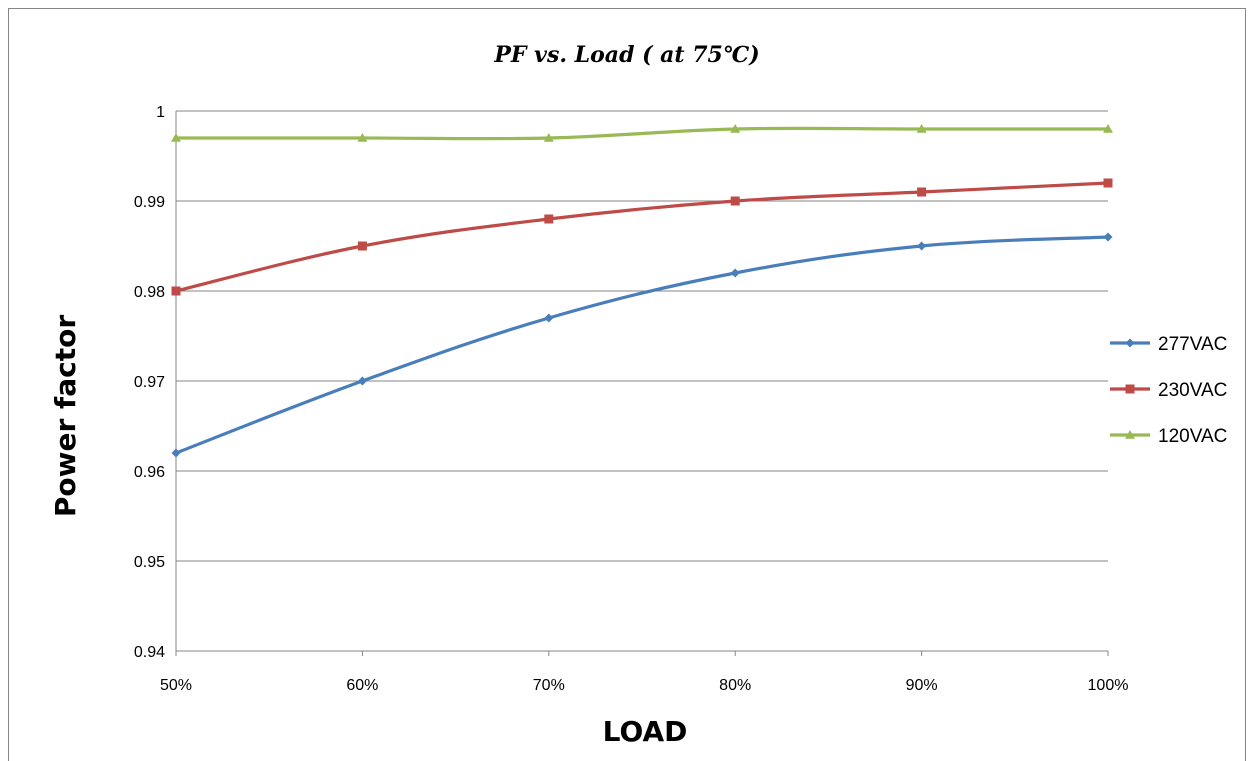  Describe the element at coordinates (176, 685) in the screenshot. I see `x-tick-label: 50%` at that location.